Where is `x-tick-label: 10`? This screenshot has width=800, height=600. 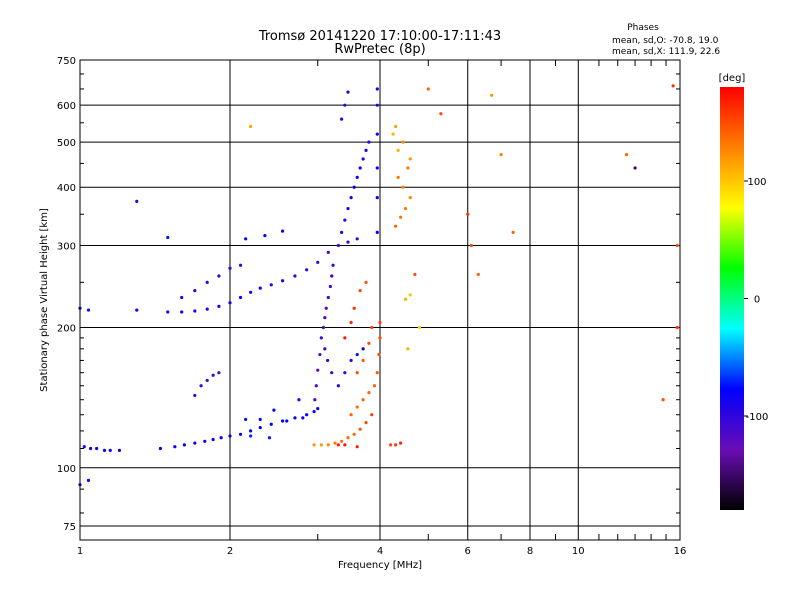
x-tick-label: 10 is located at coordinates (578, 551).